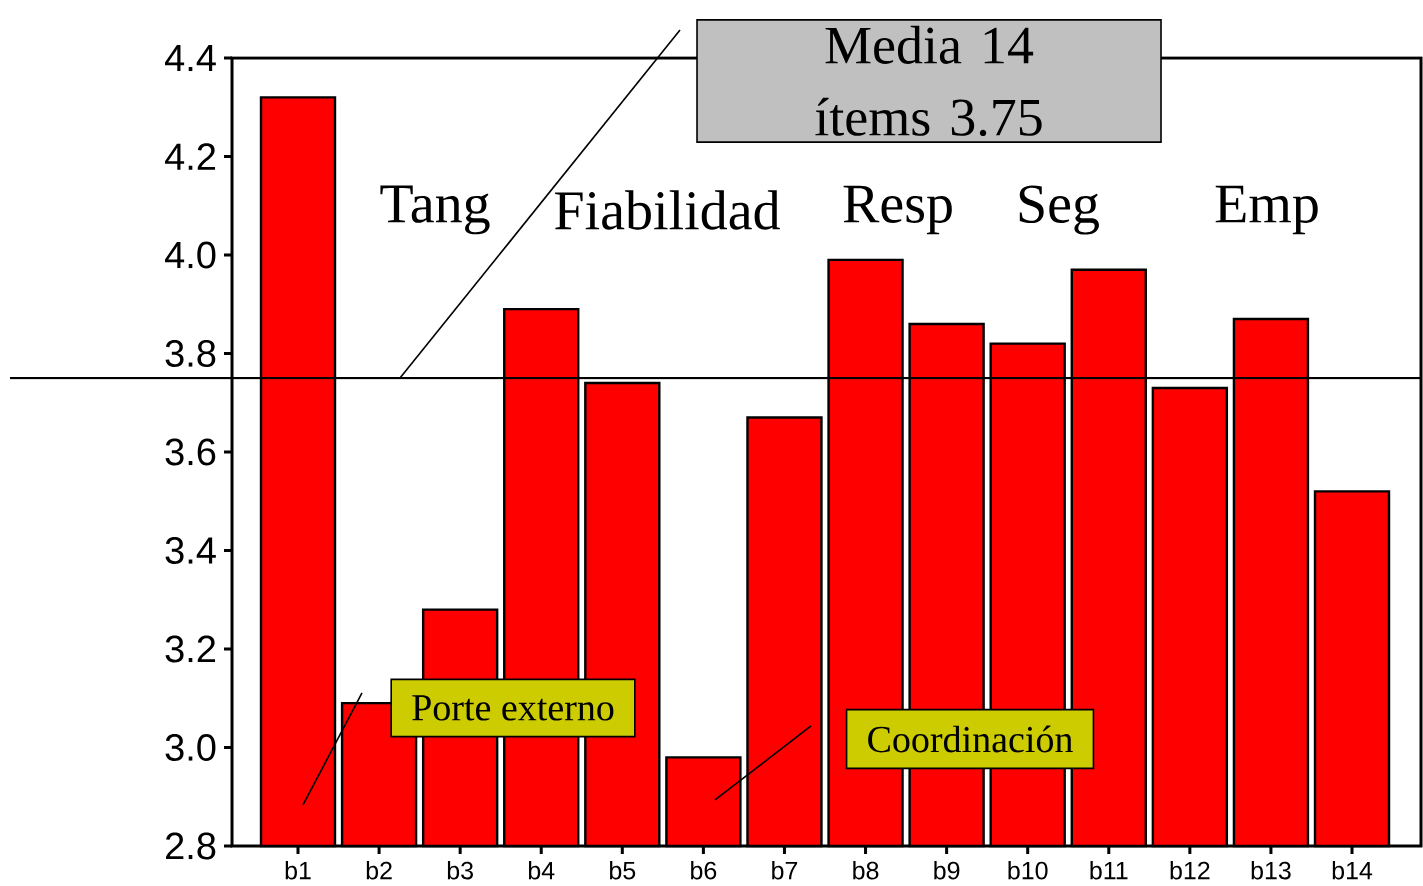 This screenshot has width=1423, height=886. What do you see at coordinates (190, 747) in the screenshot?
I see `y-tick-label: 3.0` at bounding box center [190, 747].